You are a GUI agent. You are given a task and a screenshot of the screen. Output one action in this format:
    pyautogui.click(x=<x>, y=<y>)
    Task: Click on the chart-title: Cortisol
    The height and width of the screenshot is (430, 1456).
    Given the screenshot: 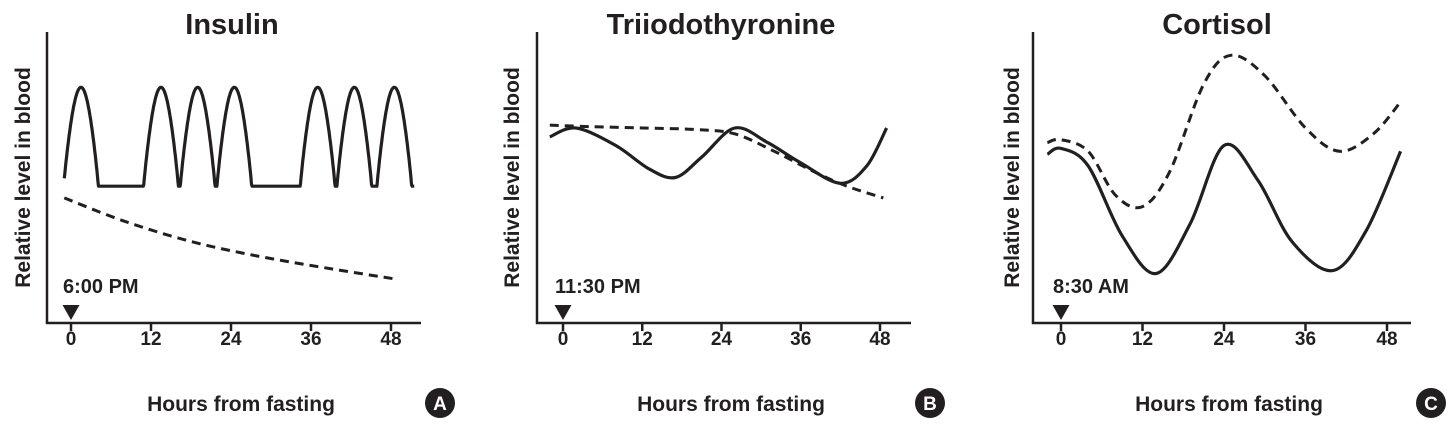 What is the action you would take?
    pyautogui.click(x=1217, y=25)
    